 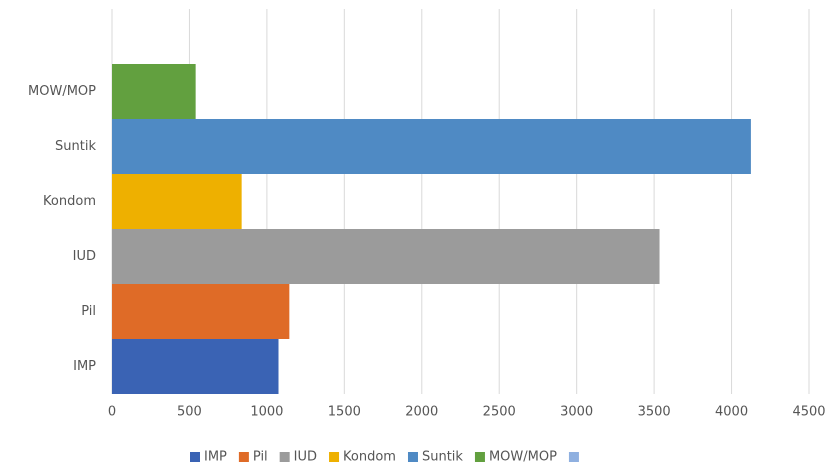 What do you see at coordinates (369, 457) in the screenshot?
I see `legend-label: Kondom` at bounding box center [369, 457].